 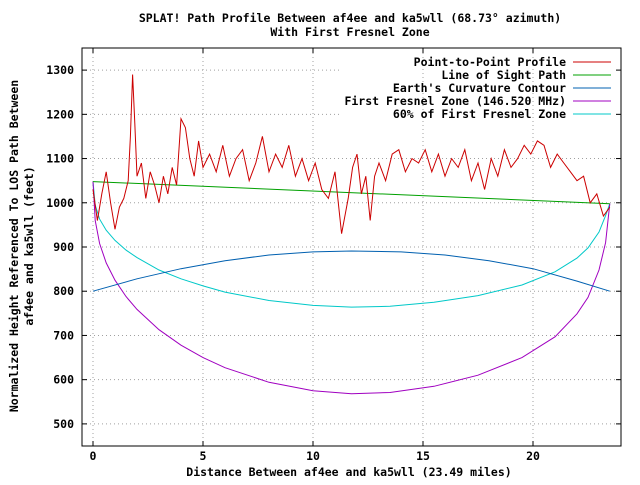 What do you see at coordinates (60, 114) in the screenshot?
I see `y-tick-label: 1200` at bounding box center [60, 114].